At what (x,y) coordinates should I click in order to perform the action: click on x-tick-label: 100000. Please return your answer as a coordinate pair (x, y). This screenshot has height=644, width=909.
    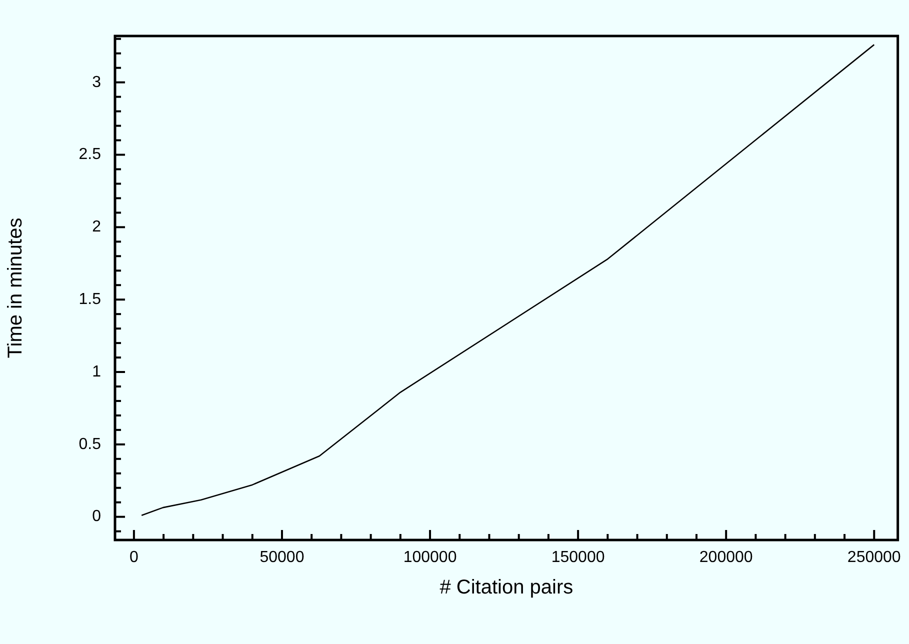
    Looking at the image, I should click on (430, 557).